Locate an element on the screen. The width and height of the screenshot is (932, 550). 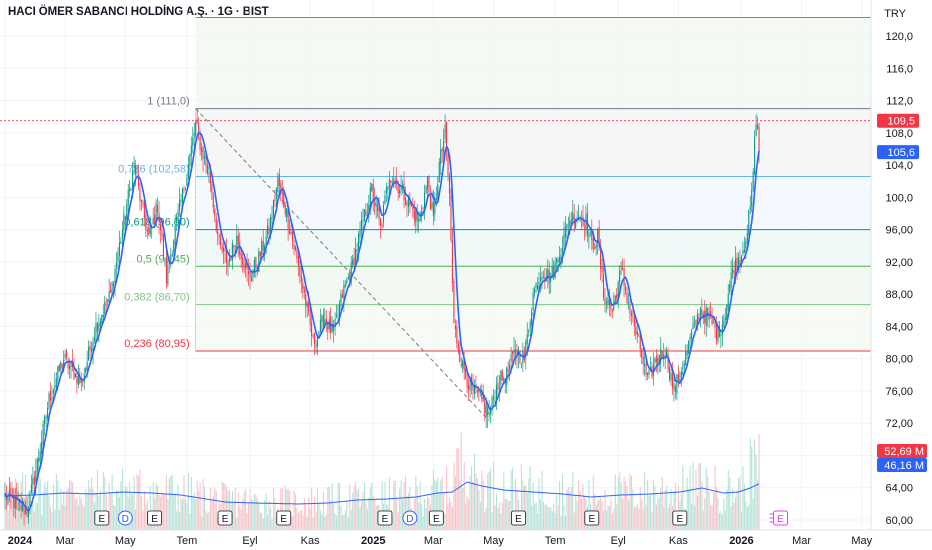
currency-label: TRY is located at coordinates (895, 14).